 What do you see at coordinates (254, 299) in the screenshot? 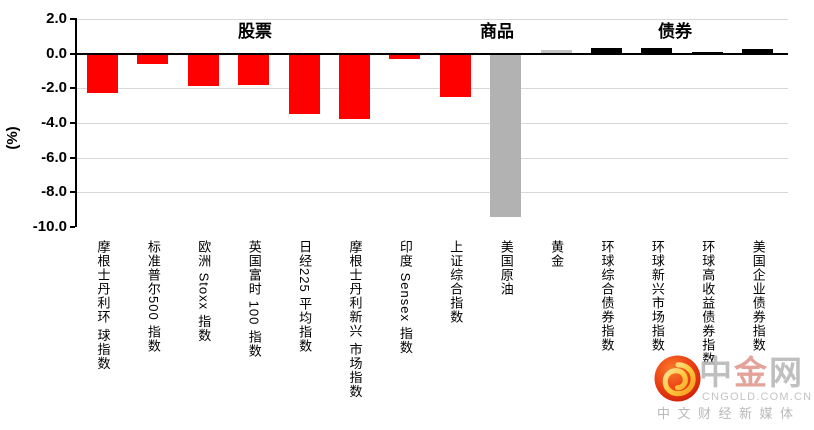
I see `category-label: 英国富时 100 指数` at bounding box center [254, 299].